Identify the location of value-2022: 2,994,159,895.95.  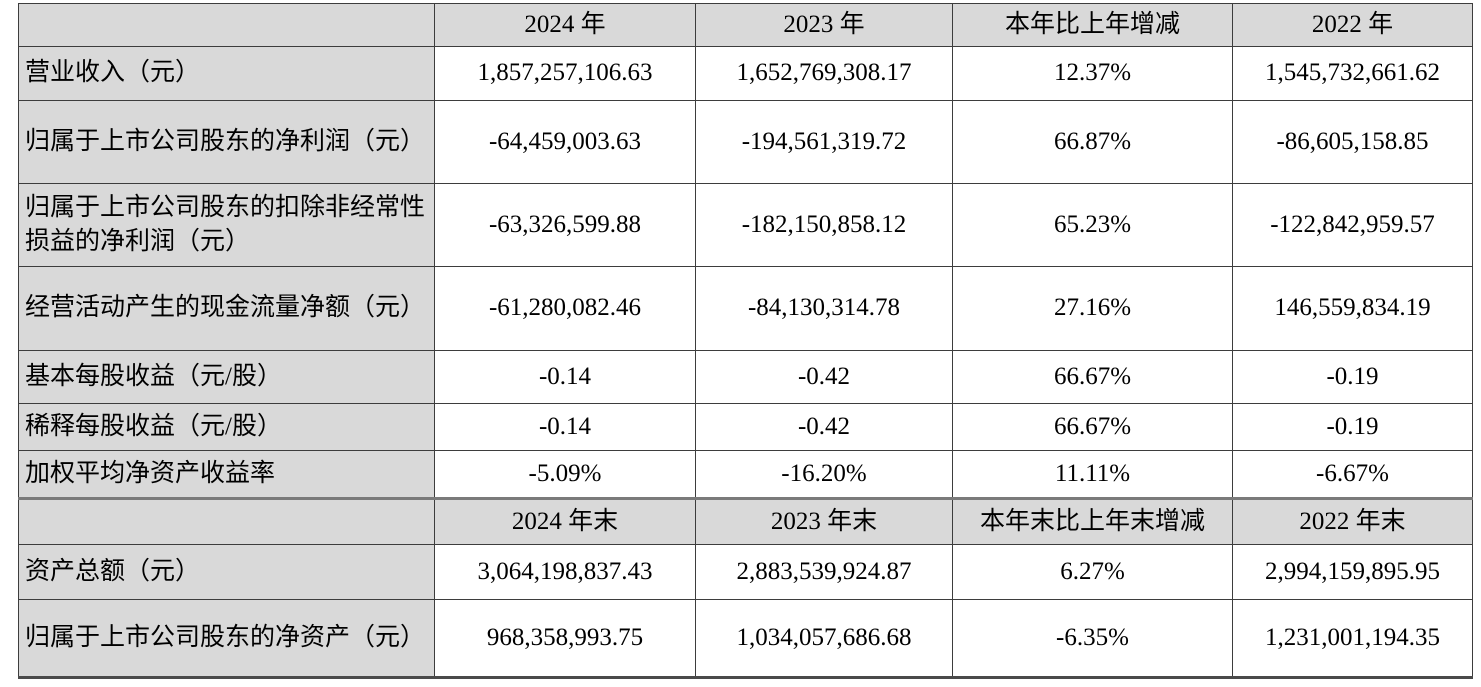
(1352, 571).